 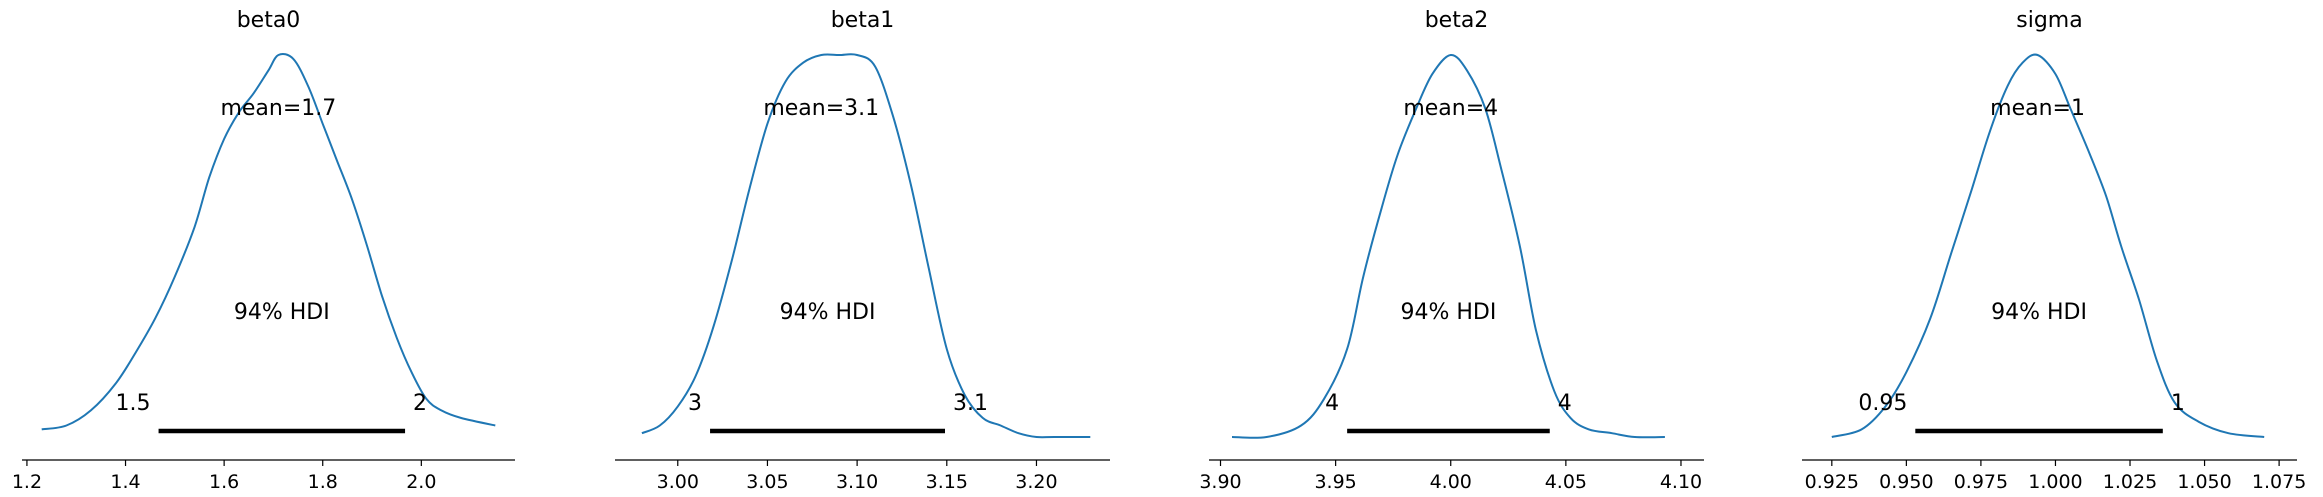 What do you see at coordinates (2055, 482) in the screenshot?
I see `x-tick-label: 1.000` at bounding box center [2055, 482].